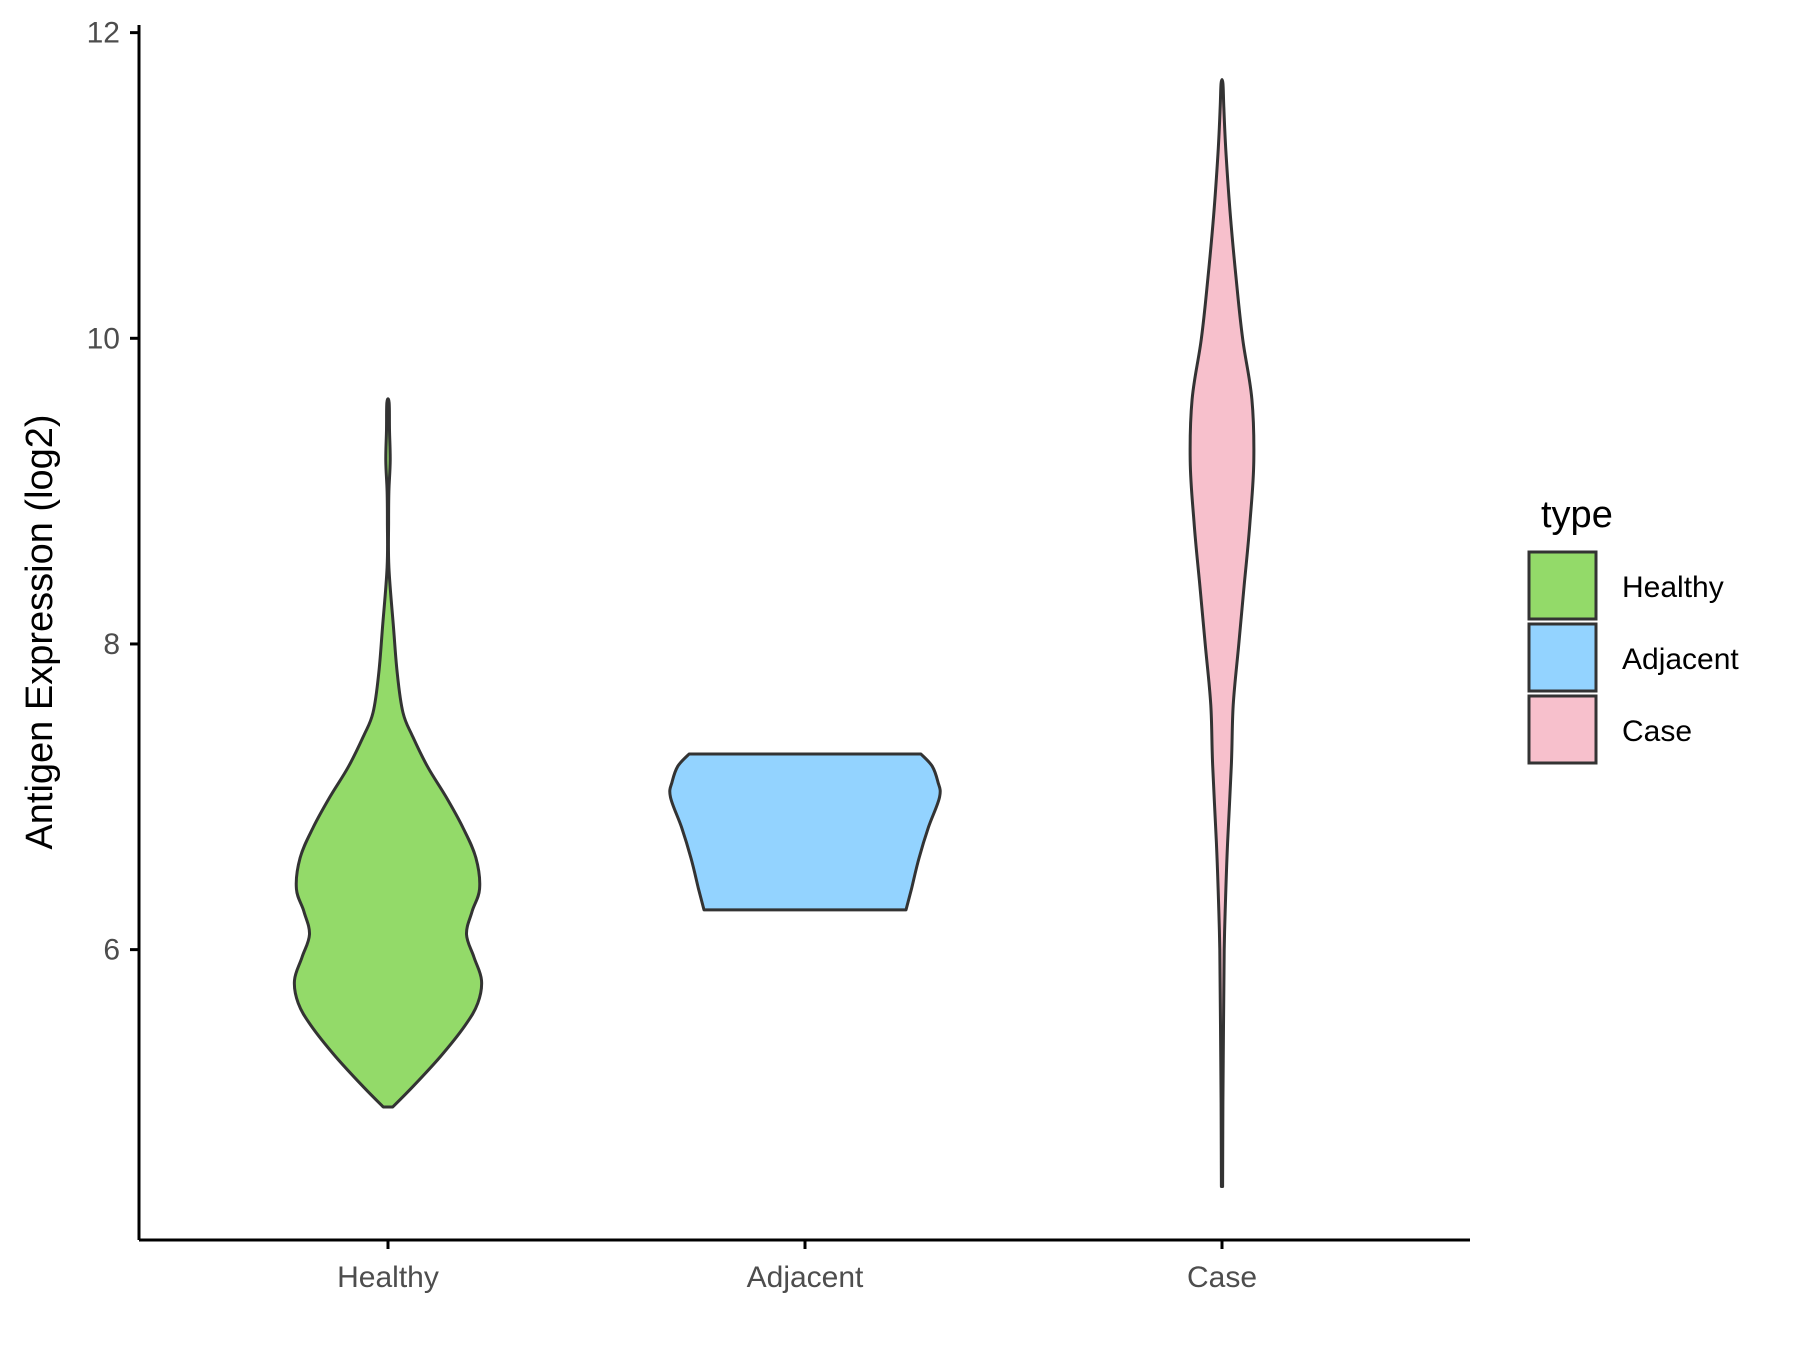 This screenshot has width=1800, height=1350. I want to click on legend-swatch-healthy, so click(1562, 585).